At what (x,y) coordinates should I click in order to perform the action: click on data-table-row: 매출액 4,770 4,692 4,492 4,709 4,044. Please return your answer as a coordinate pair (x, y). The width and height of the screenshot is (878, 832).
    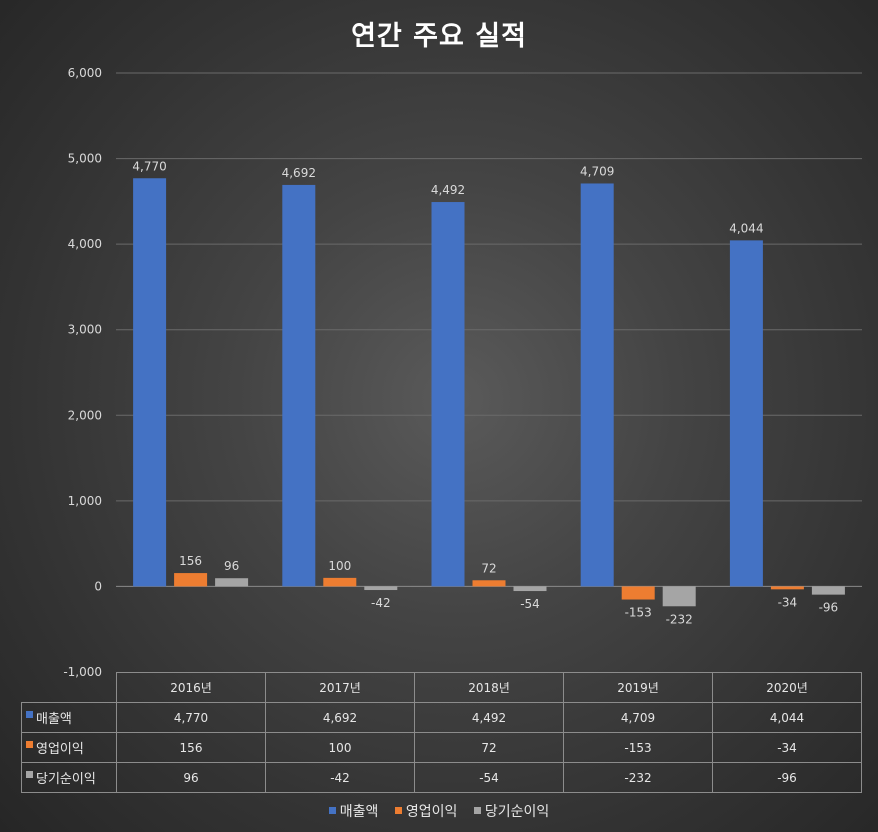
    Looking at the image, I should click on (441, 717).